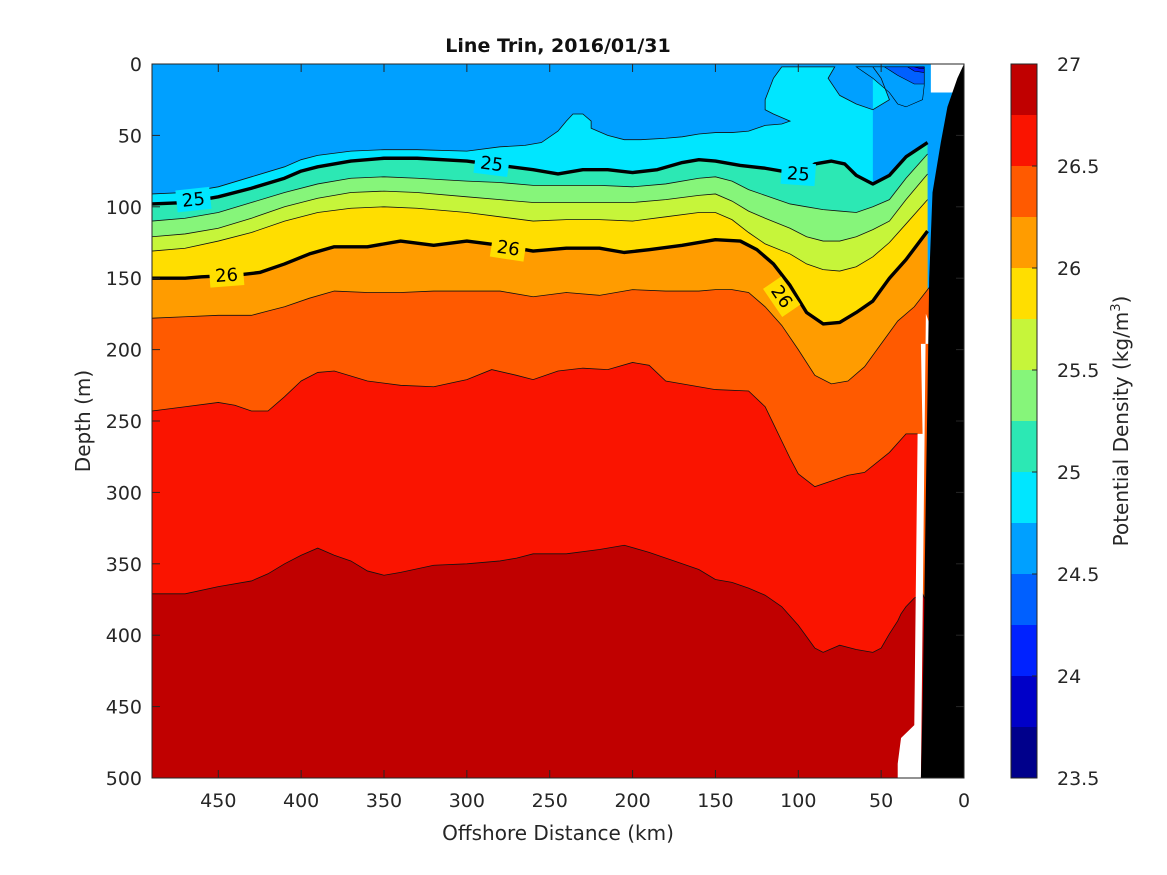 This screenshot has width=1167, height=875. What do you see at coordinates (467, 801) in the screenshot?
I see `x-tick-label: 300` at bounding box center [467, 801].